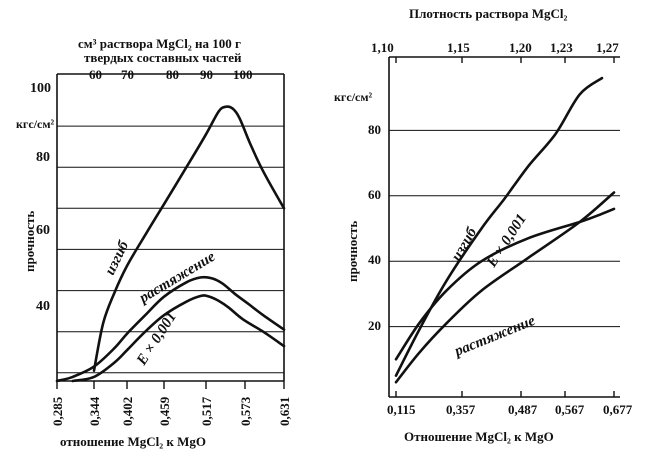 The width and height of the screenshot is (647, 453). Describe the element at coordinates (561, 47) in the screenshot. I see `right-top-tick-123: 1,23` at that location.